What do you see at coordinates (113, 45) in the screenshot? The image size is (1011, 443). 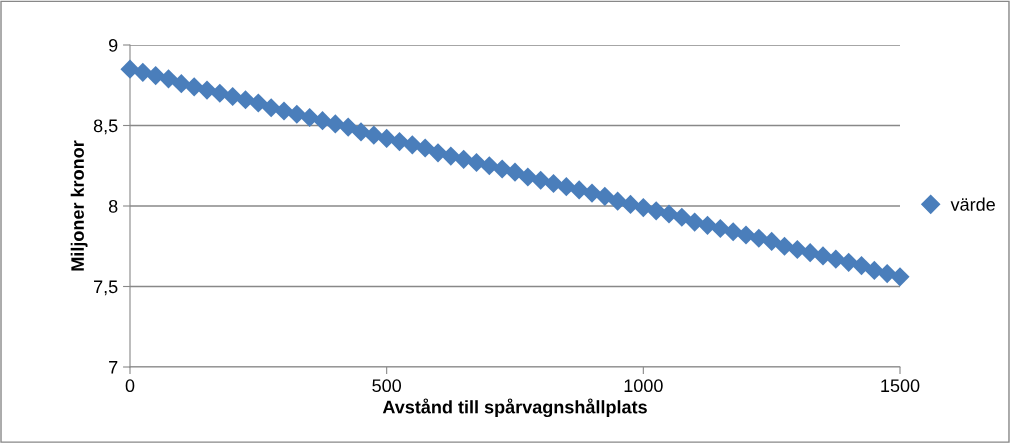 I see `y-tick-label: 9` at bounding box center [113, 45].